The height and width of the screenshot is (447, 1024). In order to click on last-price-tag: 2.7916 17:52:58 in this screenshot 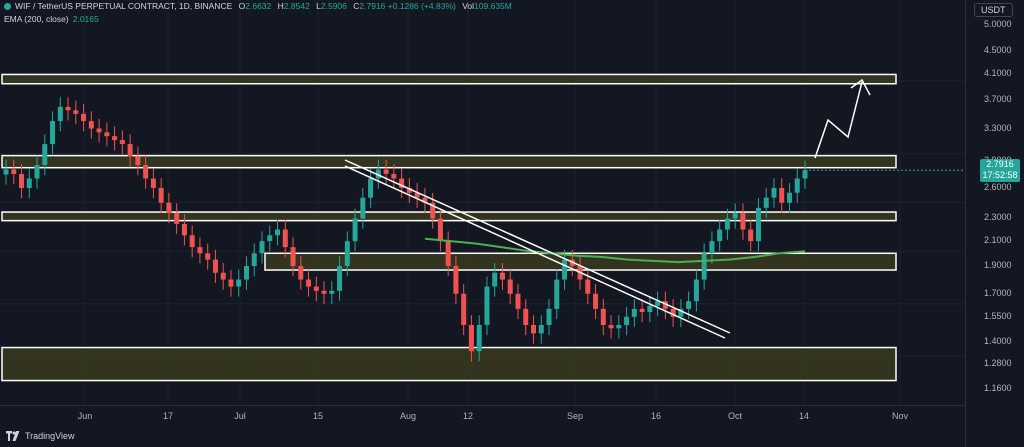, I will do `click(1000, 171)`.